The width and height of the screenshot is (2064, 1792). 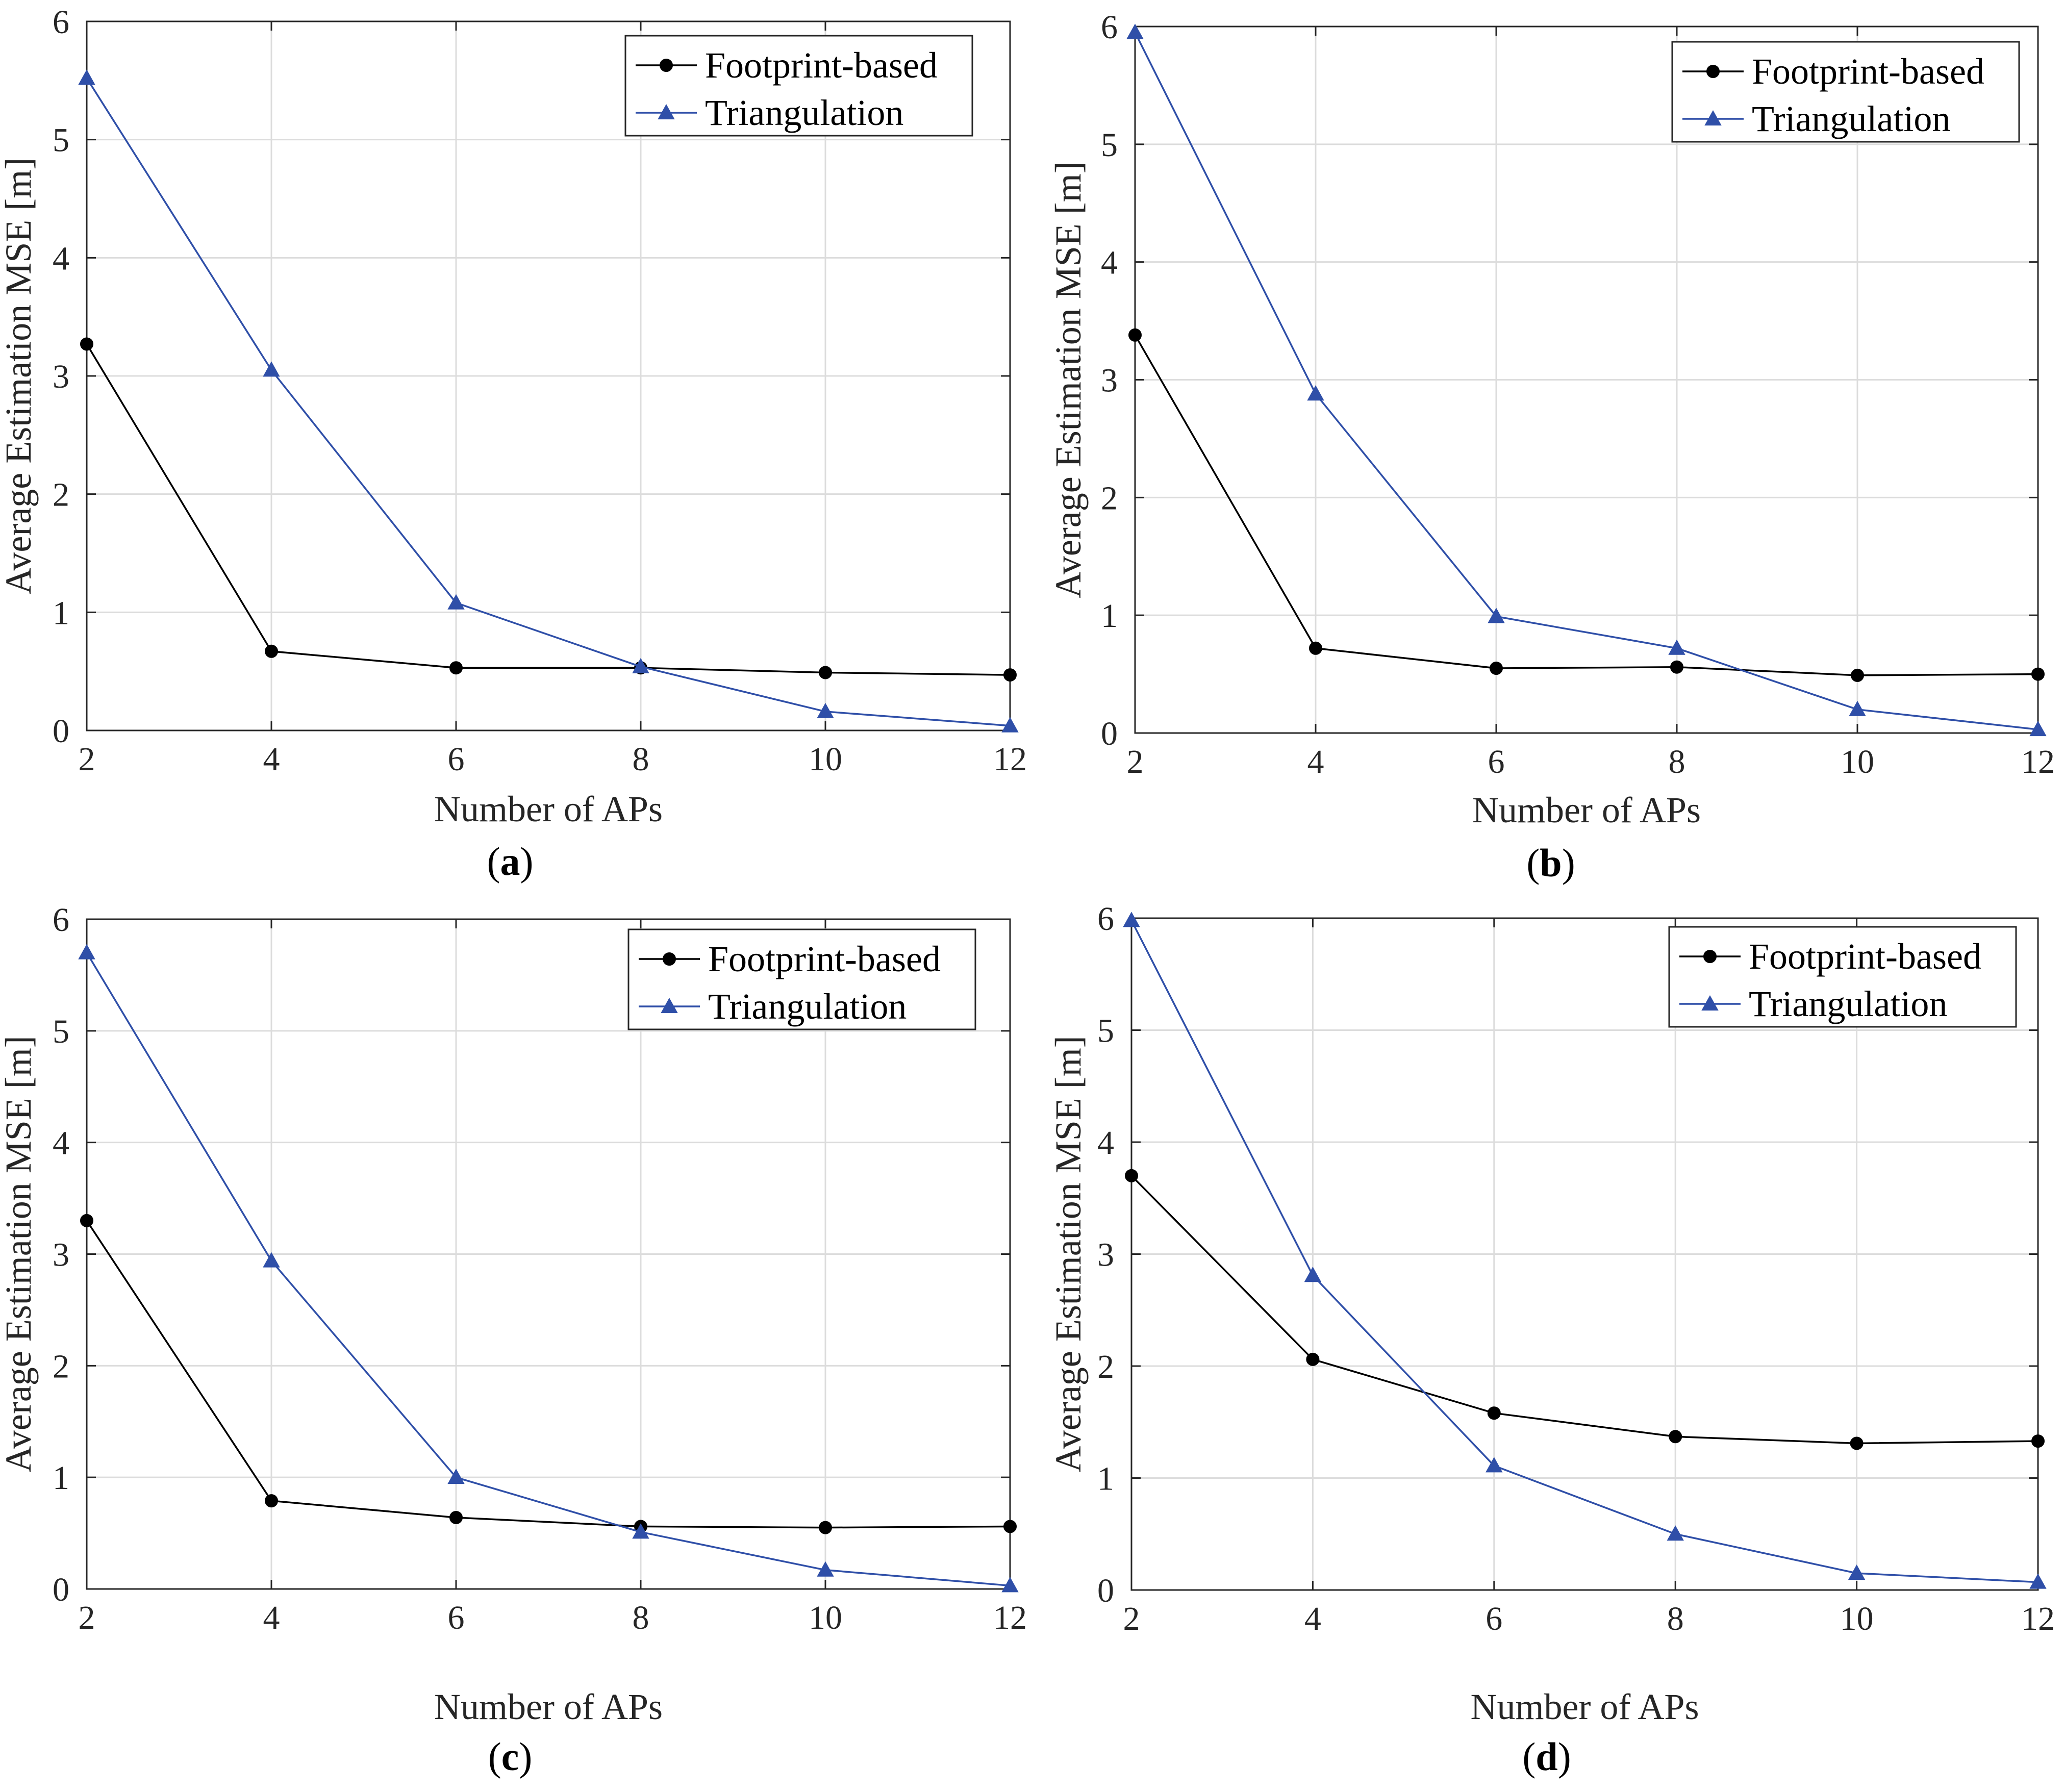 I want to click on subfigure-caption: (b), so click(x=1550, y=863).